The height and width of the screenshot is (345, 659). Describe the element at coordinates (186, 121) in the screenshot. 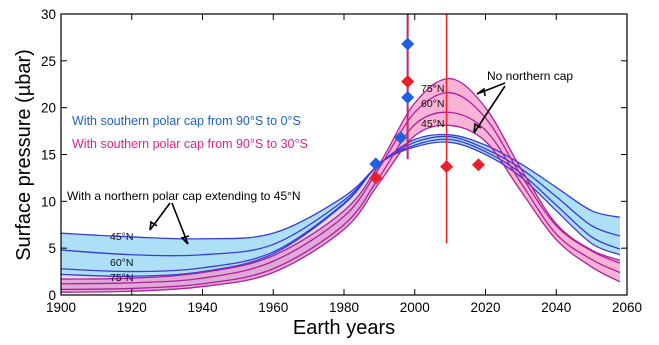

I see `legend-entry-blue: With southern polar cap from 90°S to 0°S` at that location.